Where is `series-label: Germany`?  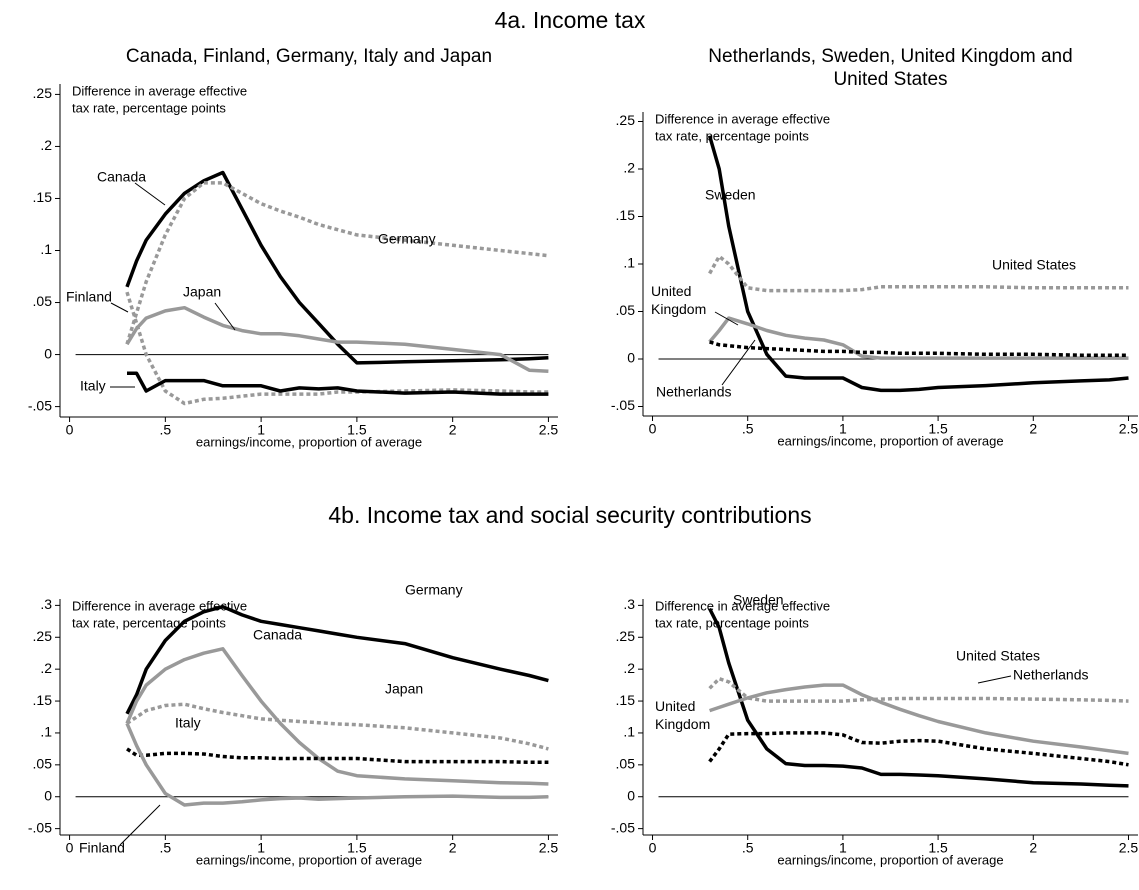
series-label: Germany is located at coordinates (407, 239).